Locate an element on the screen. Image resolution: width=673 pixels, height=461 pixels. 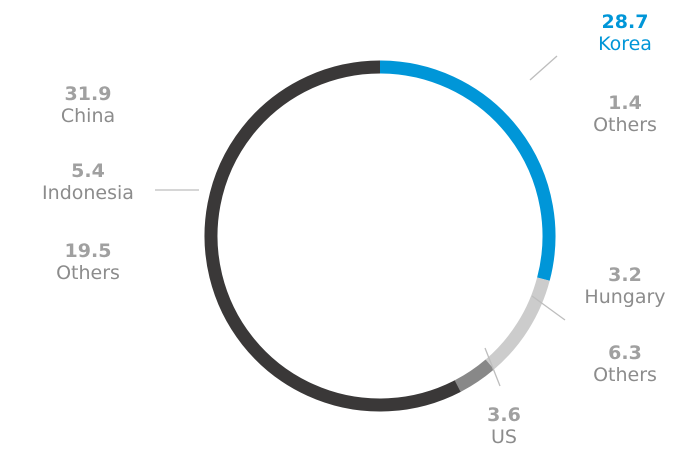
label-korea-others: 1.4 Others is located at coordinates (625, 114).